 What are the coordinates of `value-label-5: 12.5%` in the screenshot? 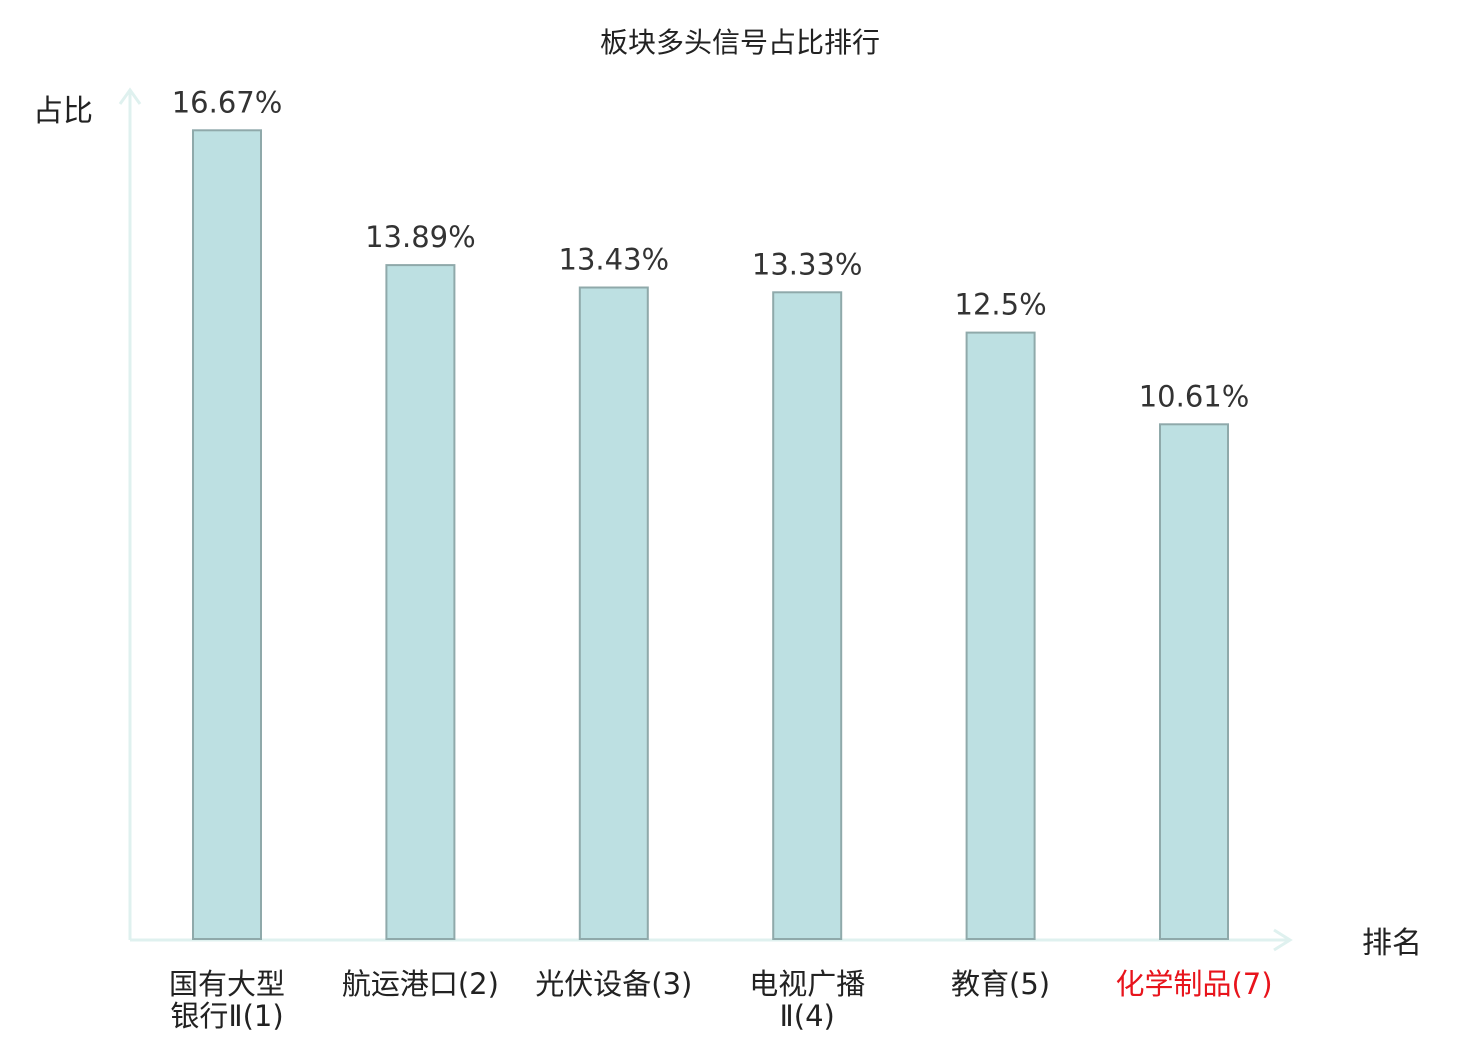 It's located at (1001, 305).